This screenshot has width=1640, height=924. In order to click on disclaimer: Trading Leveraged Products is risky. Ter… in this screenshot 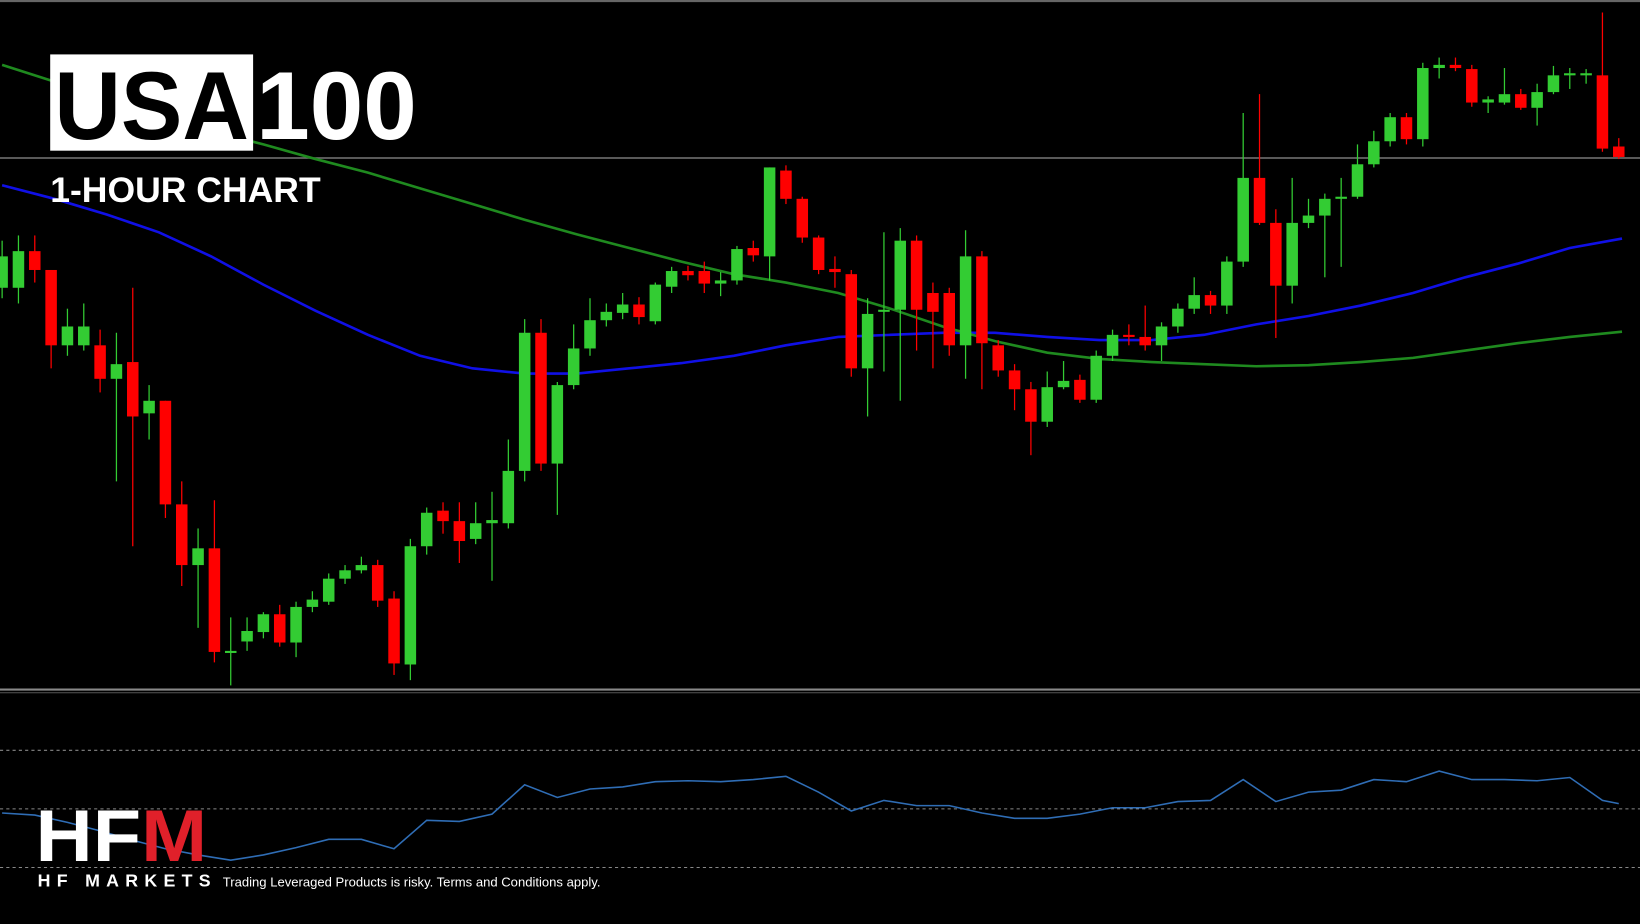, I will do `click(412, 881)`.